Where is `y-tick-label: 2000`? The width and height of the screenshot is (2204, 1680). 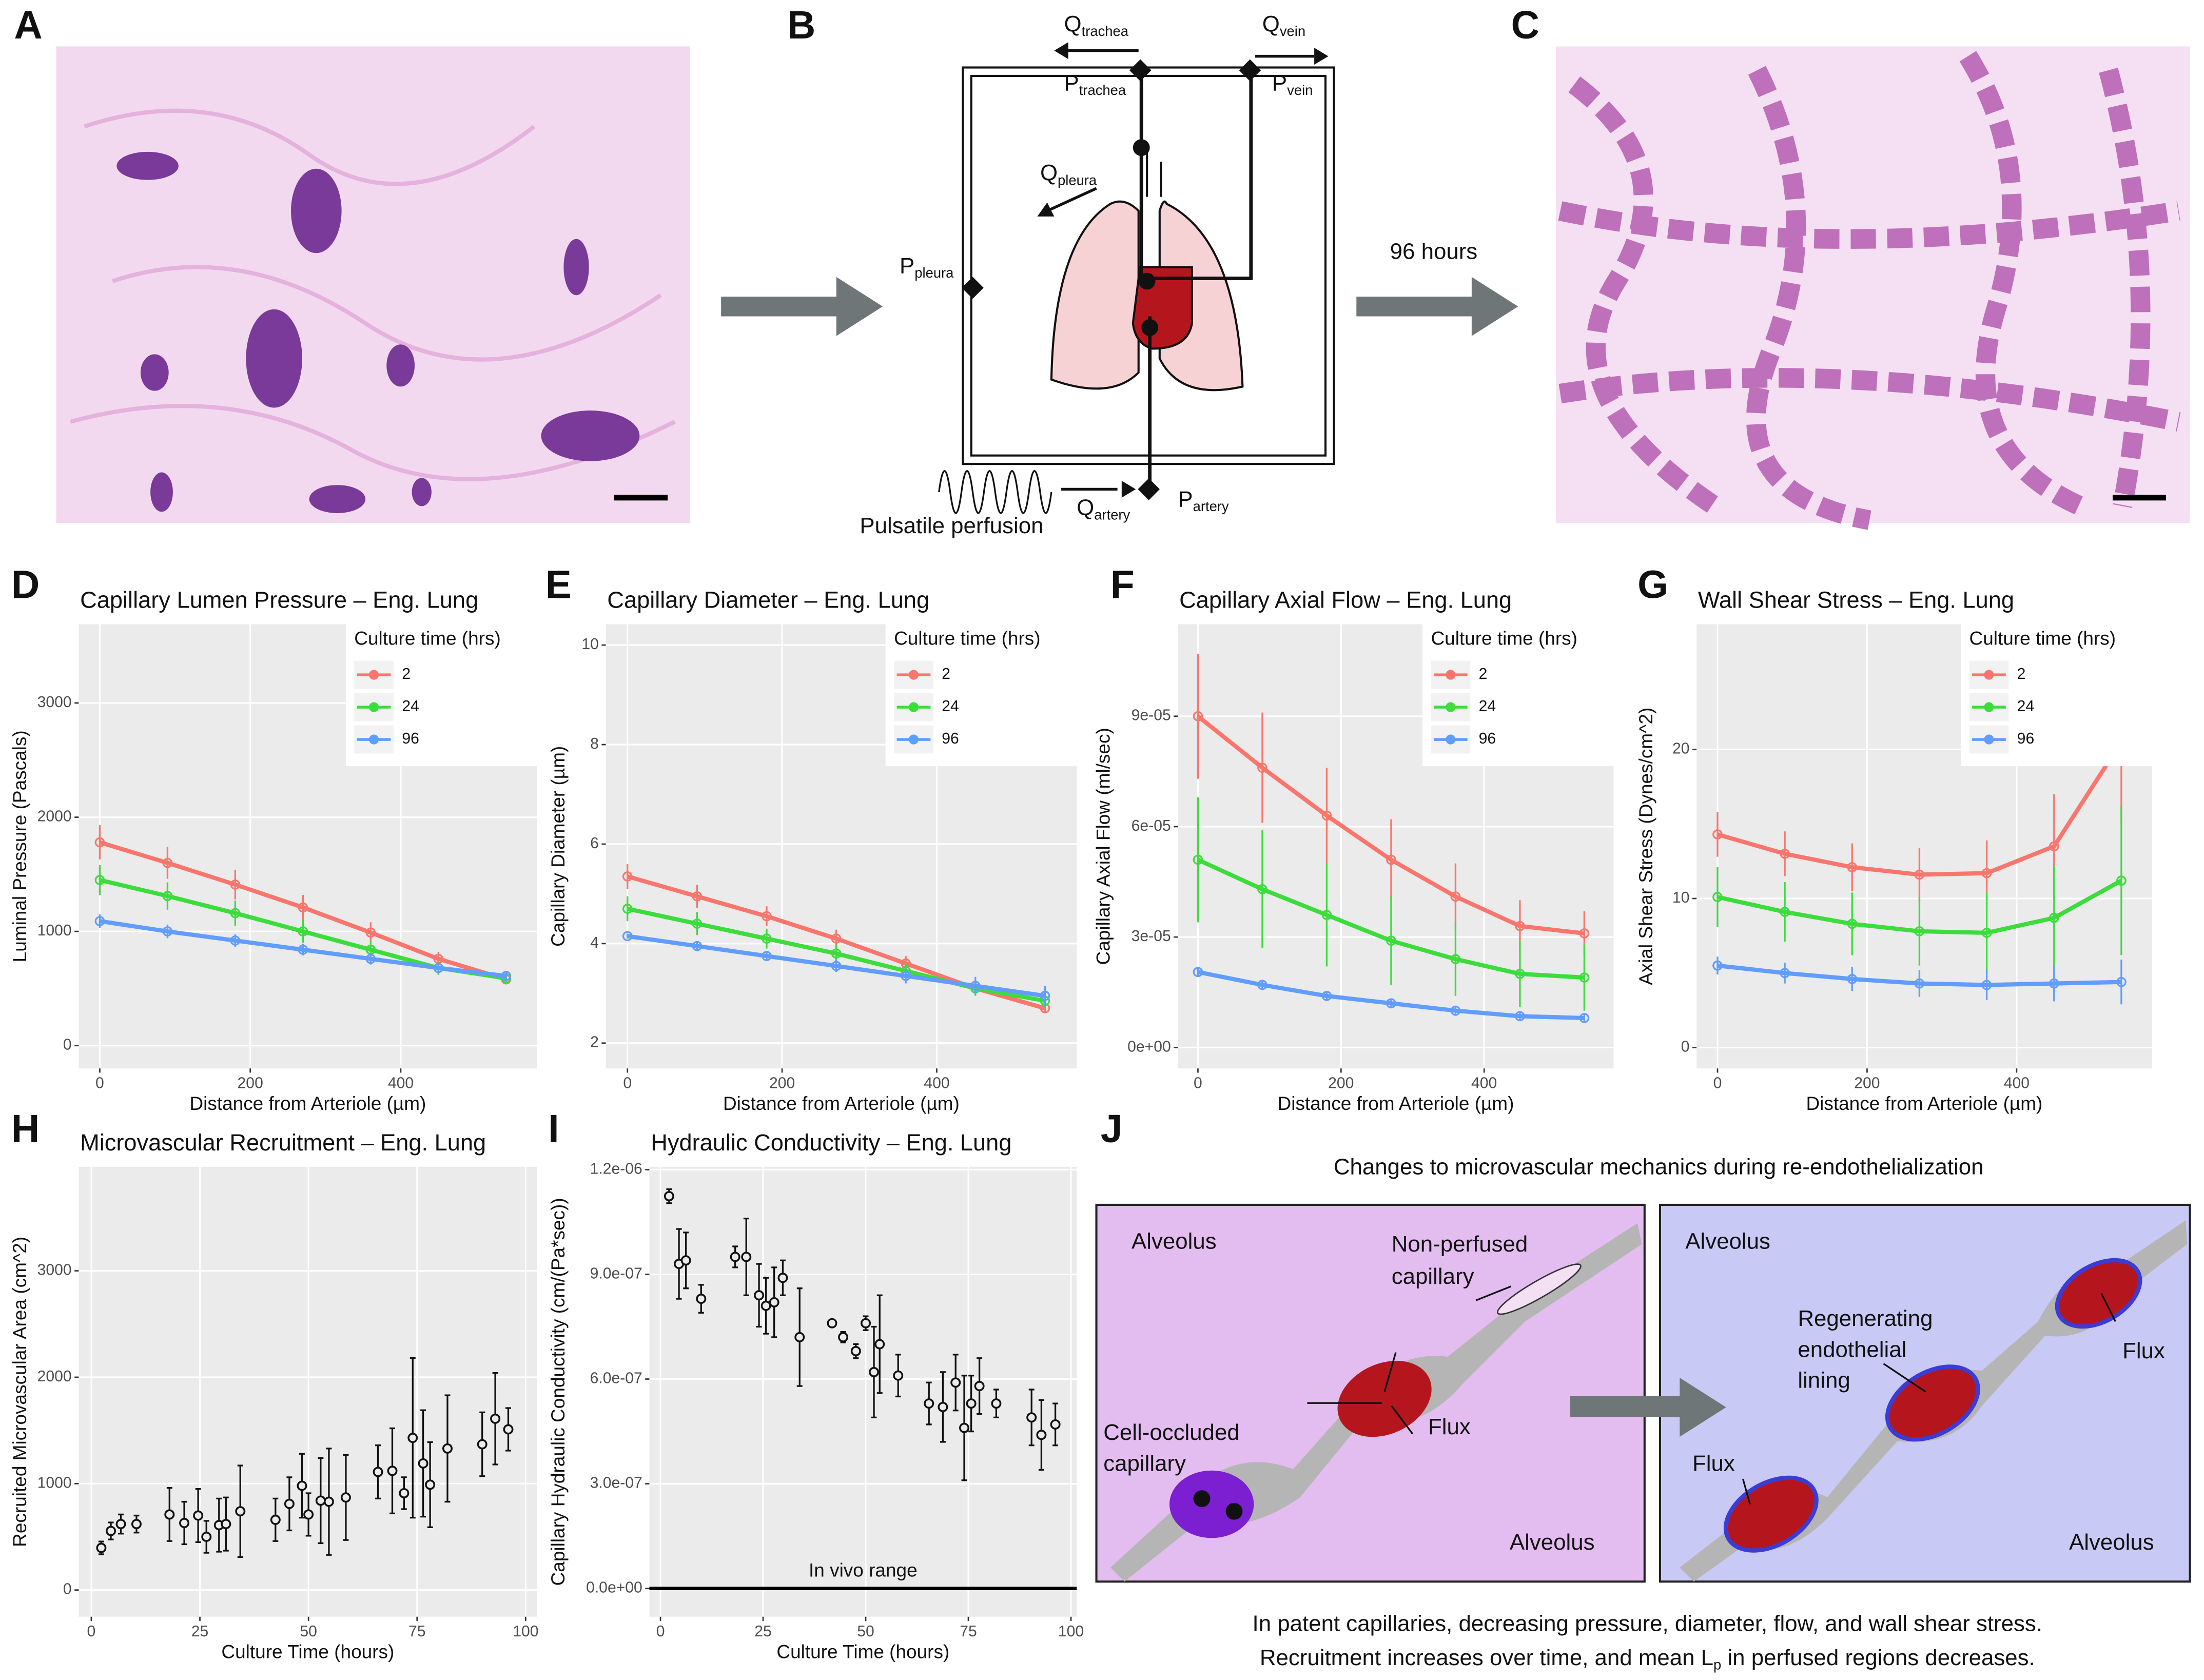
y-tick-label: 2000 is located at coordinates (54, 816).